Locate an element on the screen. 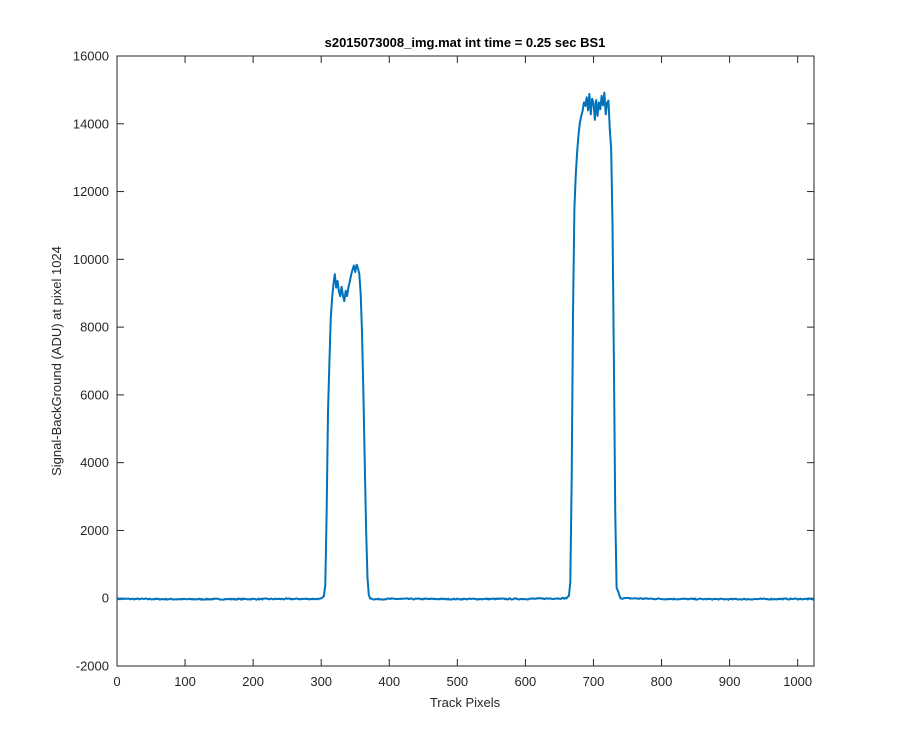 This screenshot has height=750, width=900. y-tick-label: 12000 is located at coordinates (91, 191).